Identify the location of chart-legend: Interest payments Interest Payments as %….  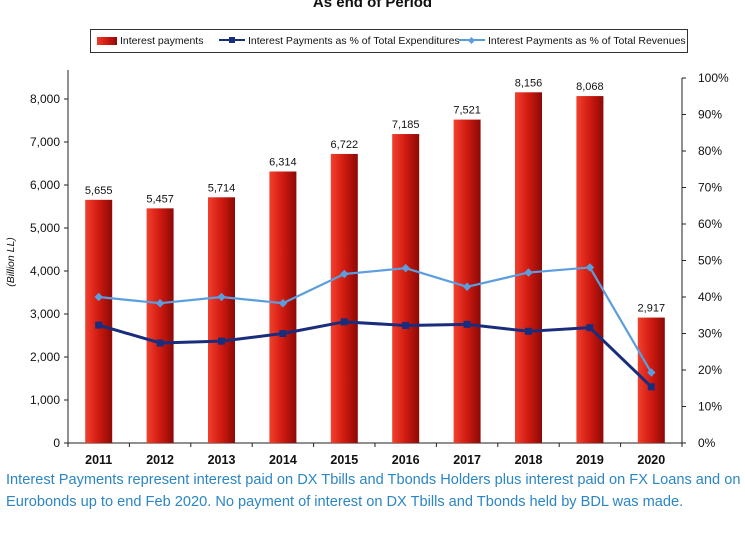
(389, 41).